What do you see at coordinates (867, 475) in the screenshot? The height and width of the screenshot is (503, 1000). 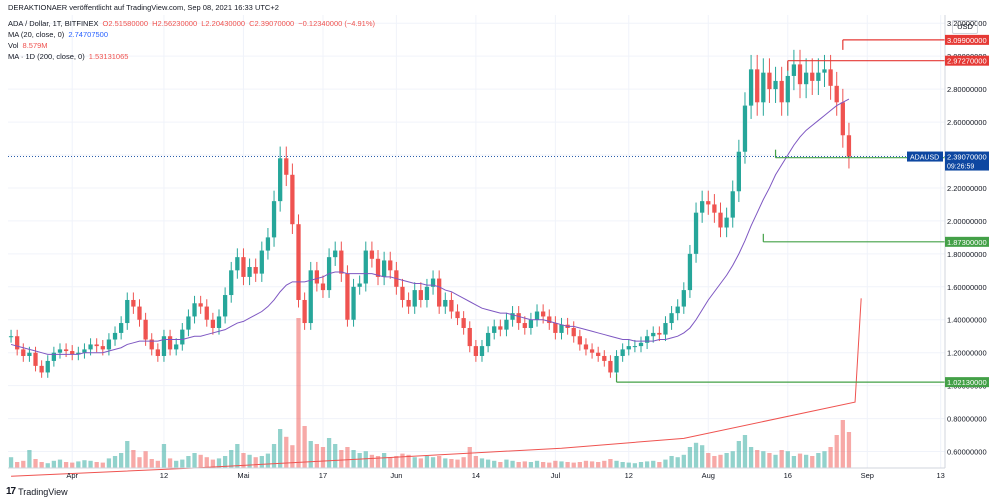 I see `x-tick-label: Sep` at bounding box center [867, 475].